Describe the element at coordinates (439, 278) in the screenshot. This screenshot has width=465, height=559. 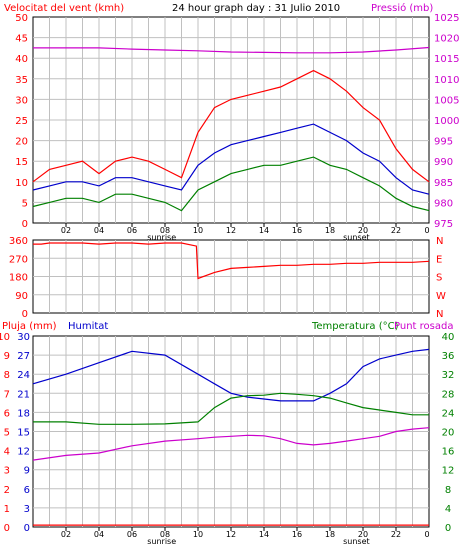
I see `compass-y-tick-label: S` at that location.